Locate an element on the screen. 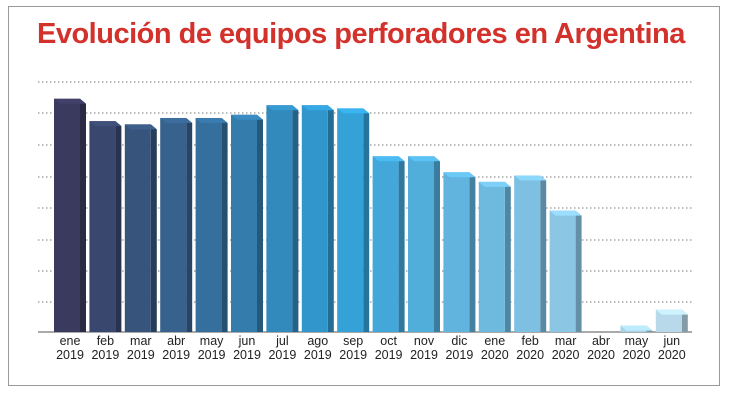  bar-sep-2019 is located at coordinates (353, 220).